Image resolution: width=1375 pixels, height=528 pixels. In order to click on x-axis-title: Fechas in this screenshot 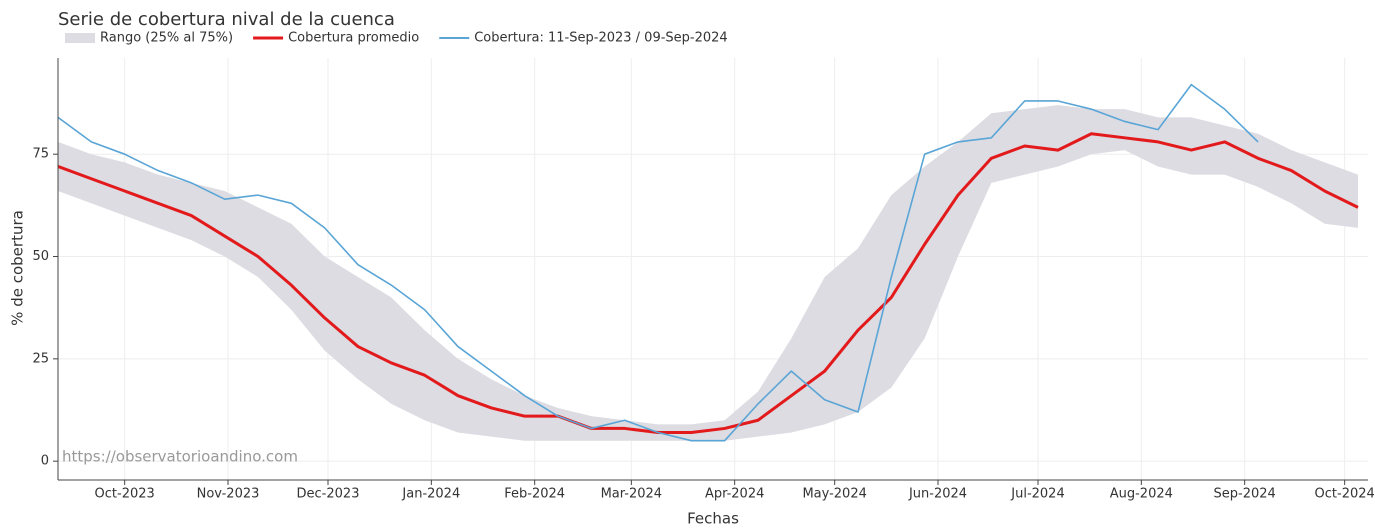, I will do `click(713, 519)`.